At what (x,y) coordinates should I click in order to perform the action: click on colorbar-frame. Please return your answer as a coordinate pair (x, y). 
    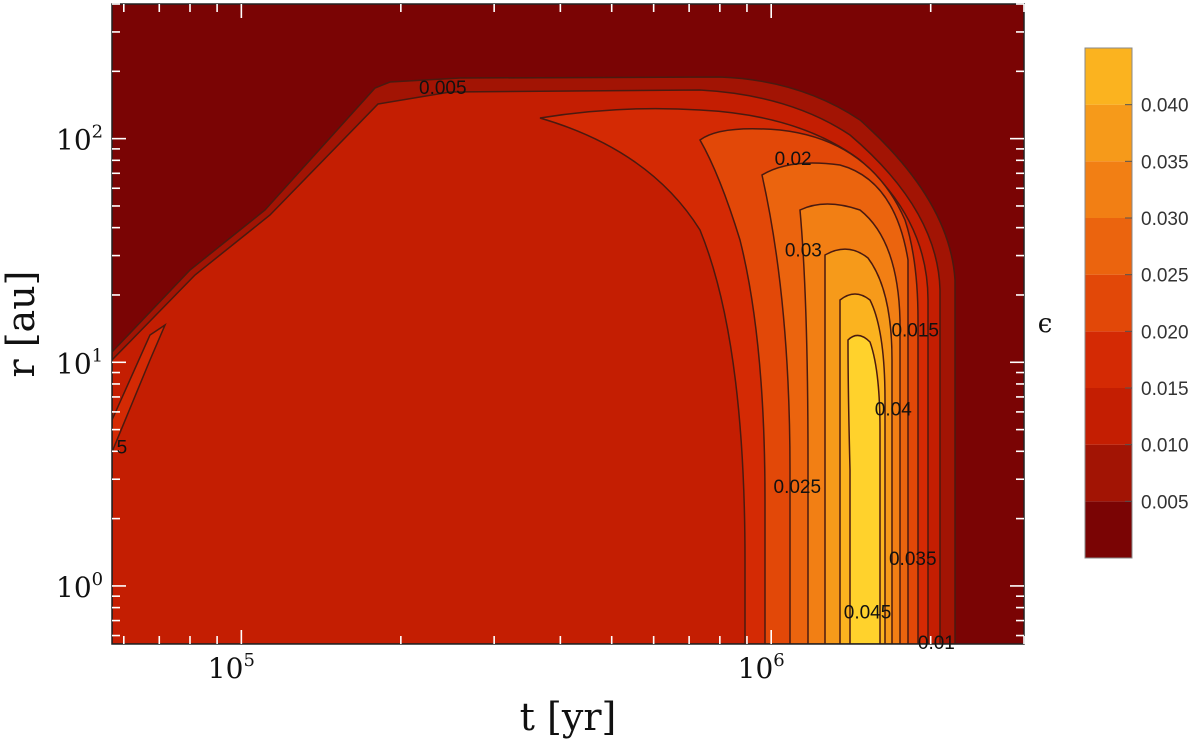
    Looking at the image, I should click on (1108, 303).